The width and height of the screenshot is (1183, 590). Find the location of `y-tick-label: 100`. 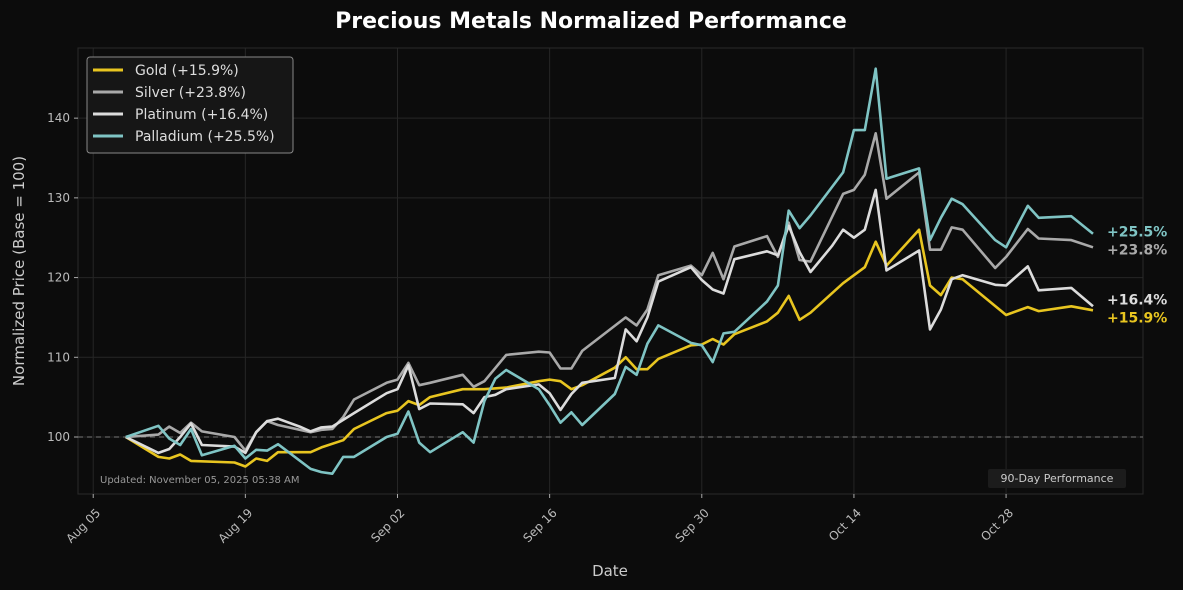

y-tick-label: 100 is located at coordinates (58, 437).